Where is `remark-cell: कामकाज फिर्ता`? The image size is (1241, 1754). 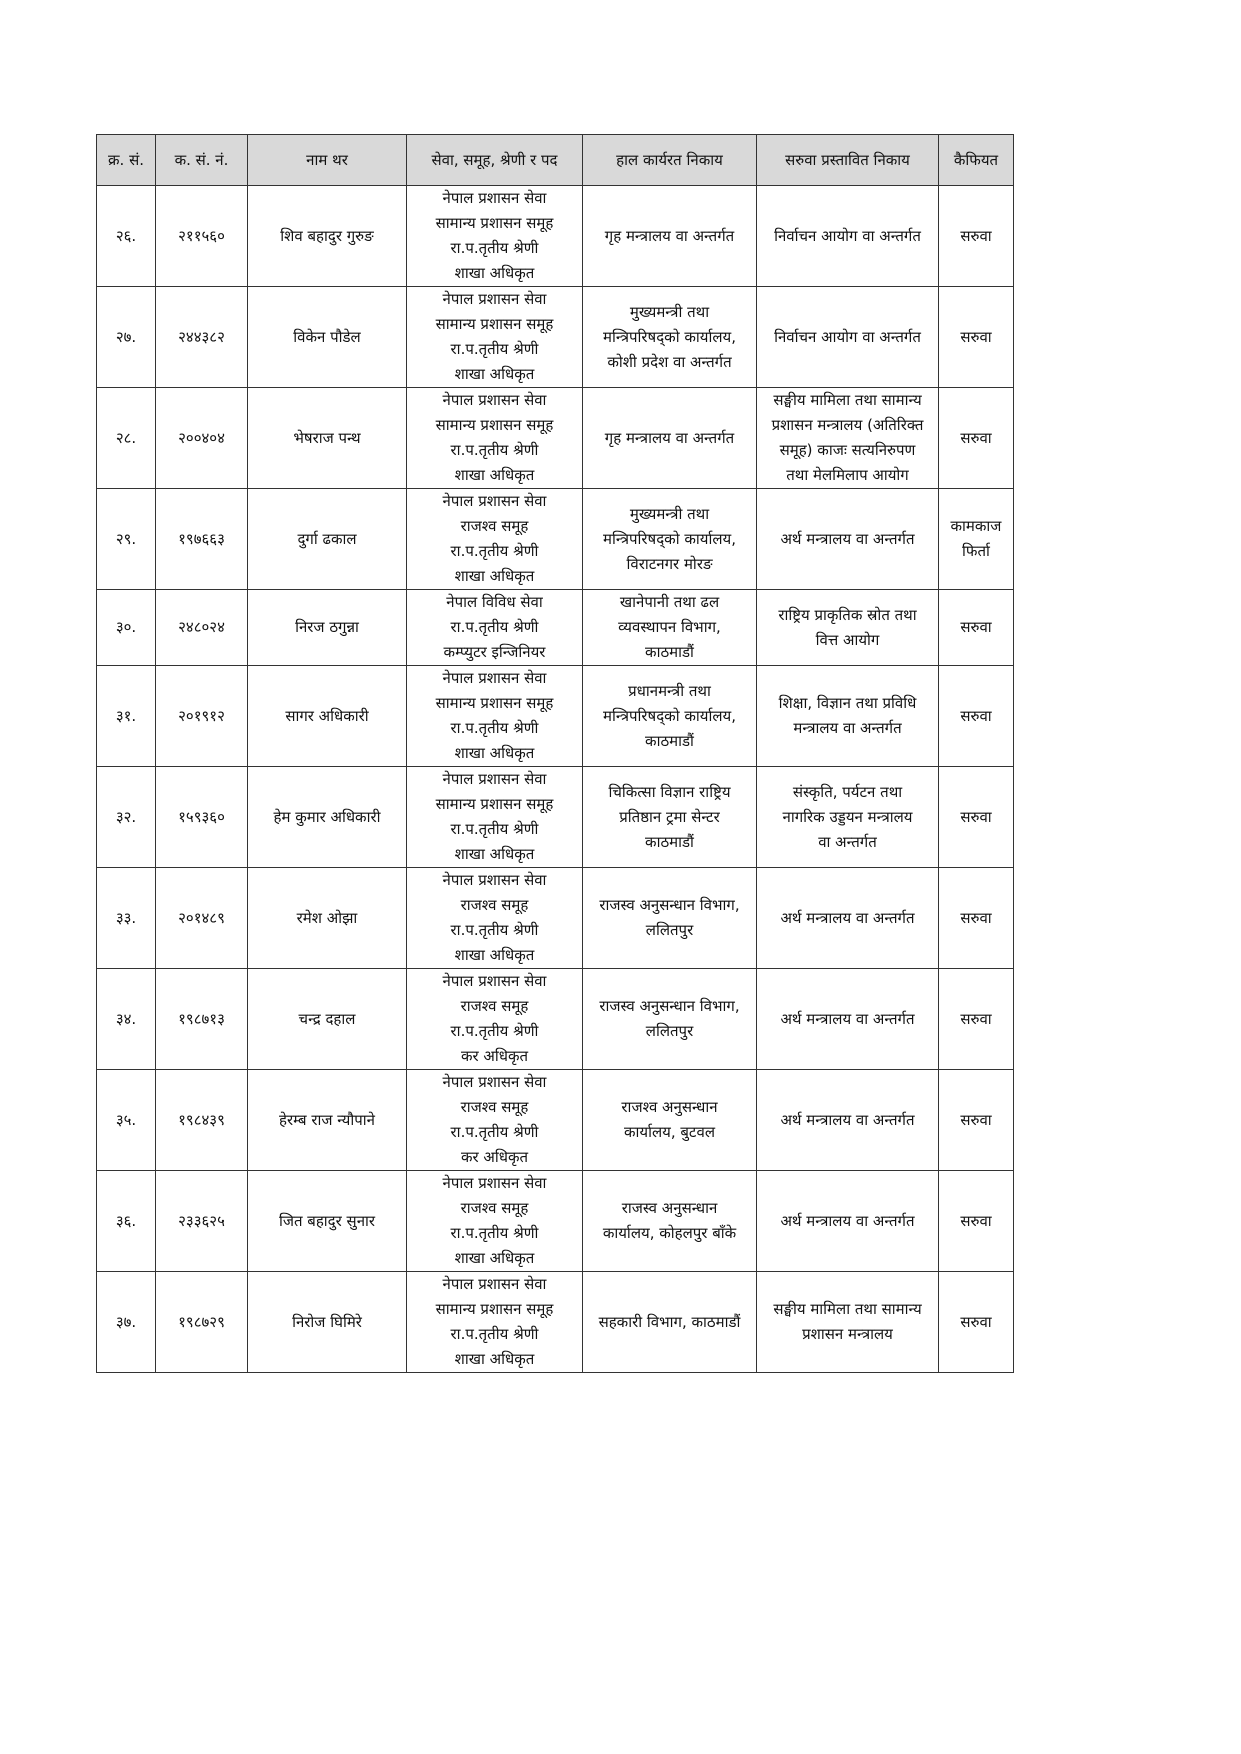
remark-cell: कामकाज फिर्ता is located at coordinates (976, 539).